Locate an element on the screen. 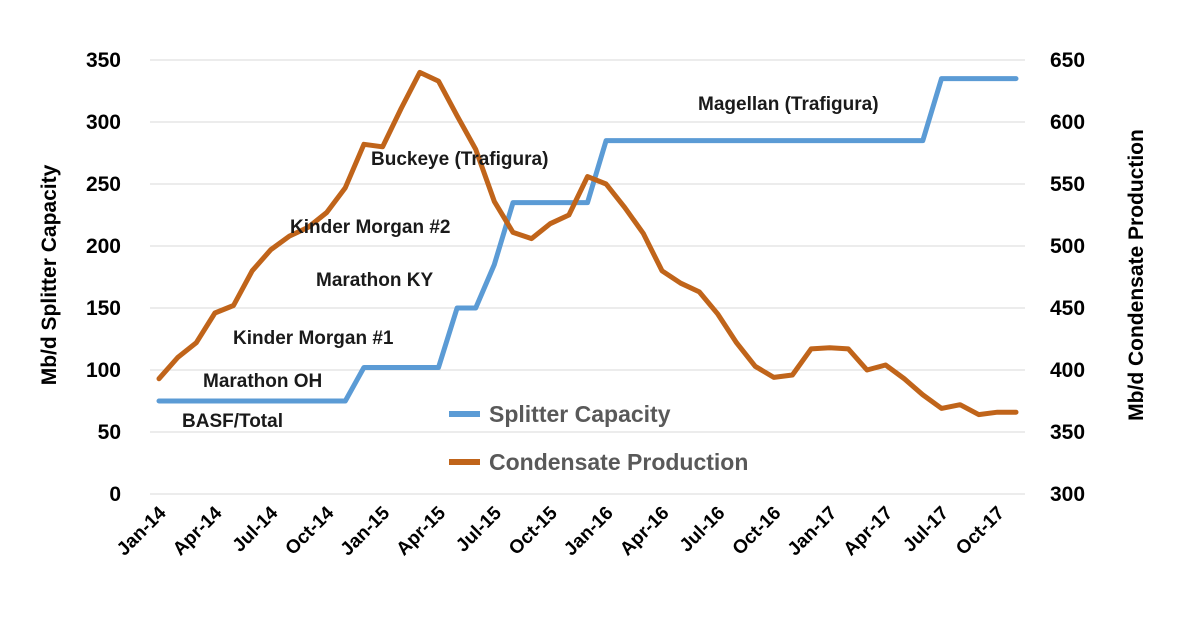 The width and height of the screenshot is (1200, 630). annotation-marathon-oh: Marathon OH is located at coordinates (262, 381).